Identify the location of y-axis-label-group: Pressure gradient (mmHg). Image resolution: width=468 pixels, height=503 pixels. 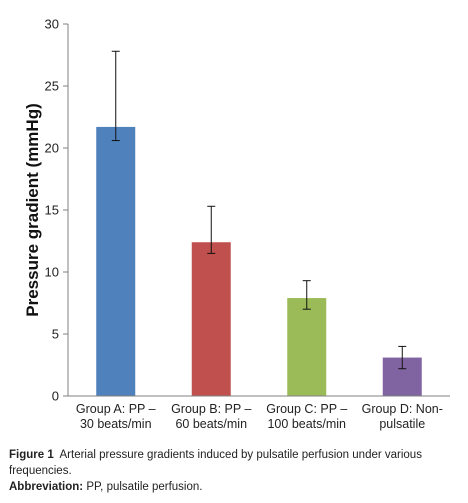
(32, 210).